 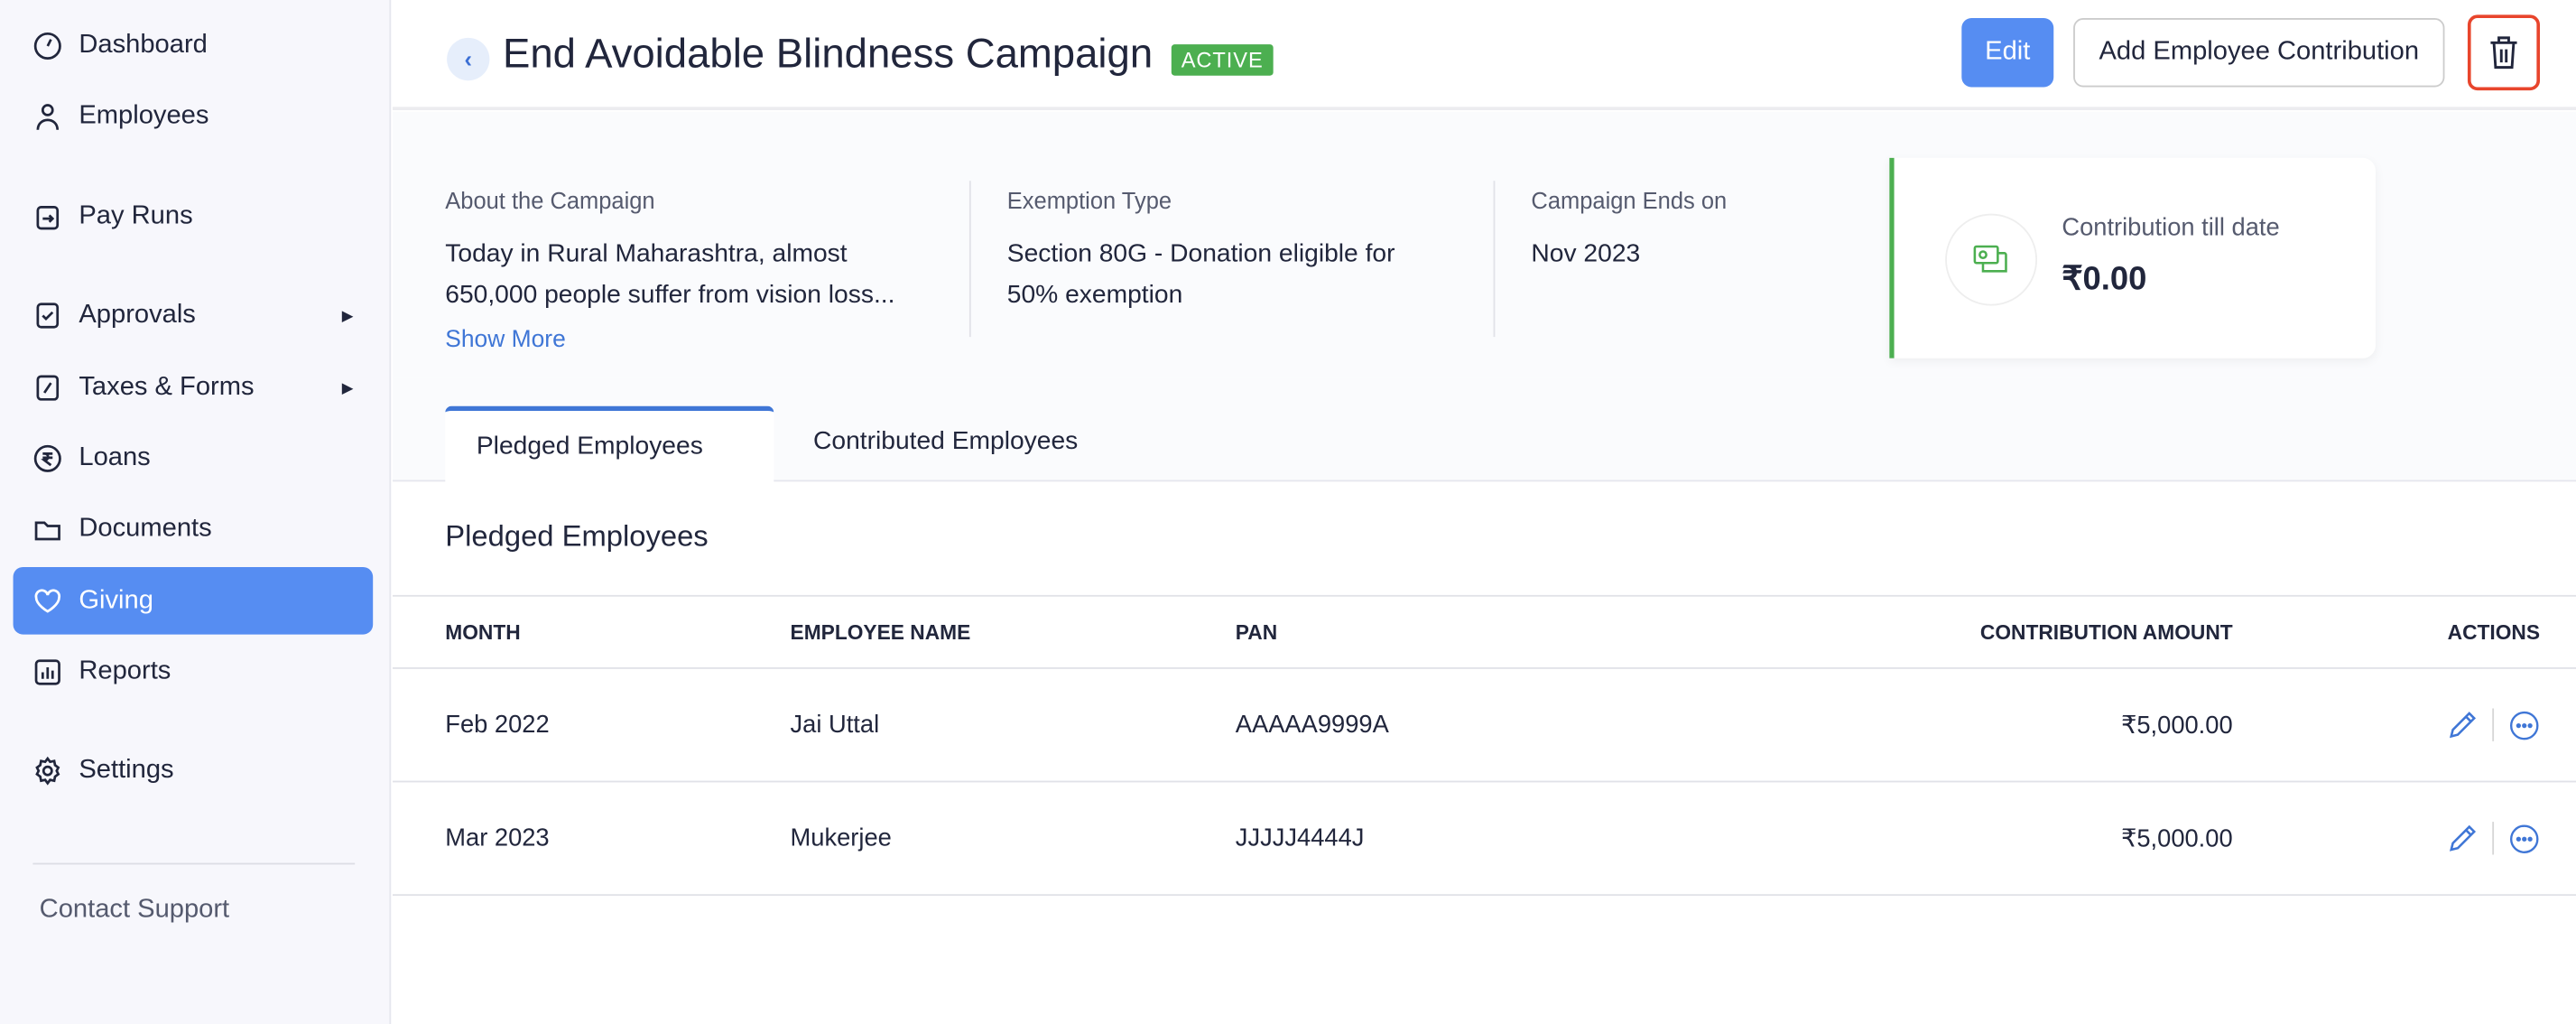 What do you see at coordinates (125, 671) in the screenshot?
I see `sidebar-item-label: Reports` at bounding box center [125, 671].